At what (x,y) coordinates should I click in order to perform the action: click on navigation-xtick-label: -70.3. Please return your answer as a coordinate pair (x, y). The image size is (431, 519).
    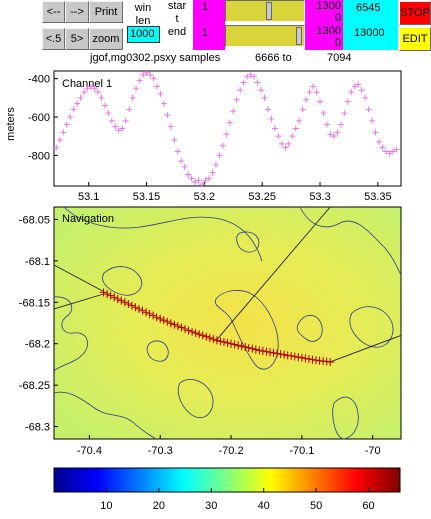
    Looking at the image, I should click on (160, 451).